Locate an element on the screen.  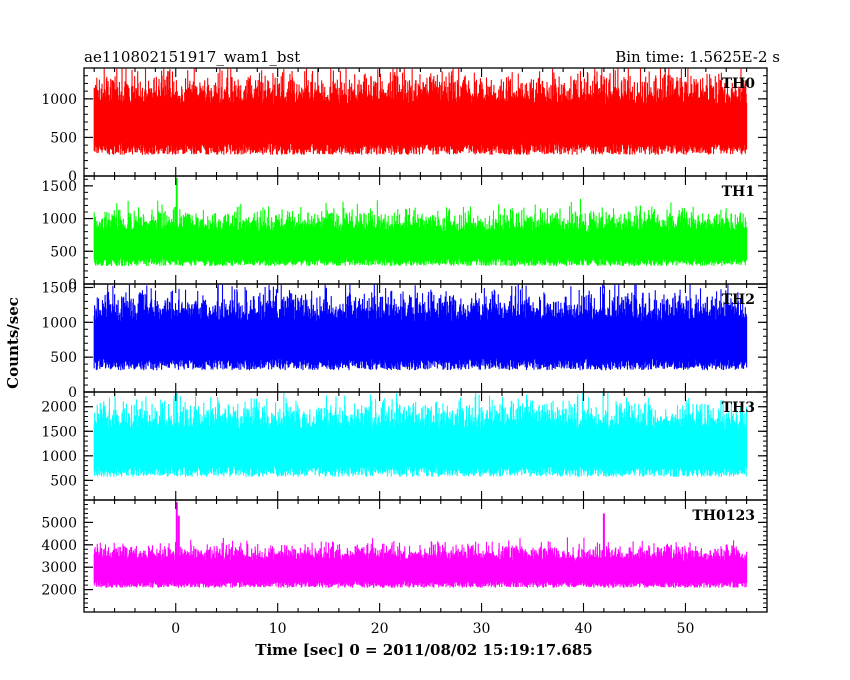
series-label-th0: TH0 is located at coordinates (739, 84).